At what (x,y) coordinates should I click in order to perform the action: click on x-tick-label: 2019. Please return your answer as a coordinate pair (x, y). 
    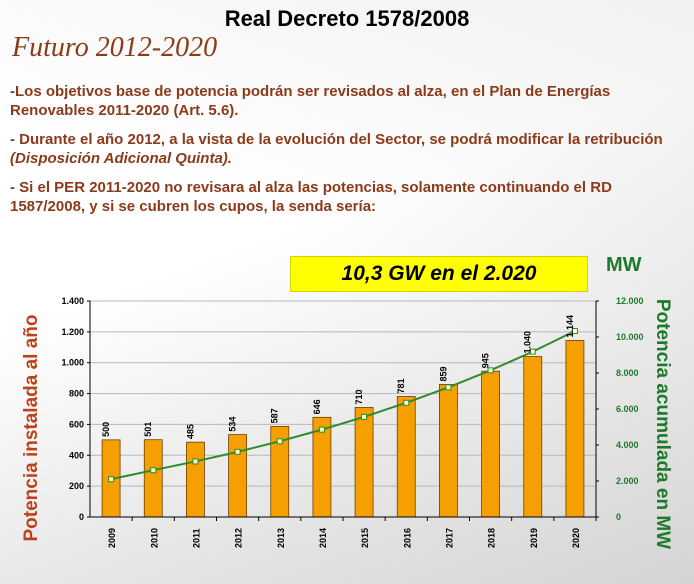
    Looking at the image, I should click on (534, 538).